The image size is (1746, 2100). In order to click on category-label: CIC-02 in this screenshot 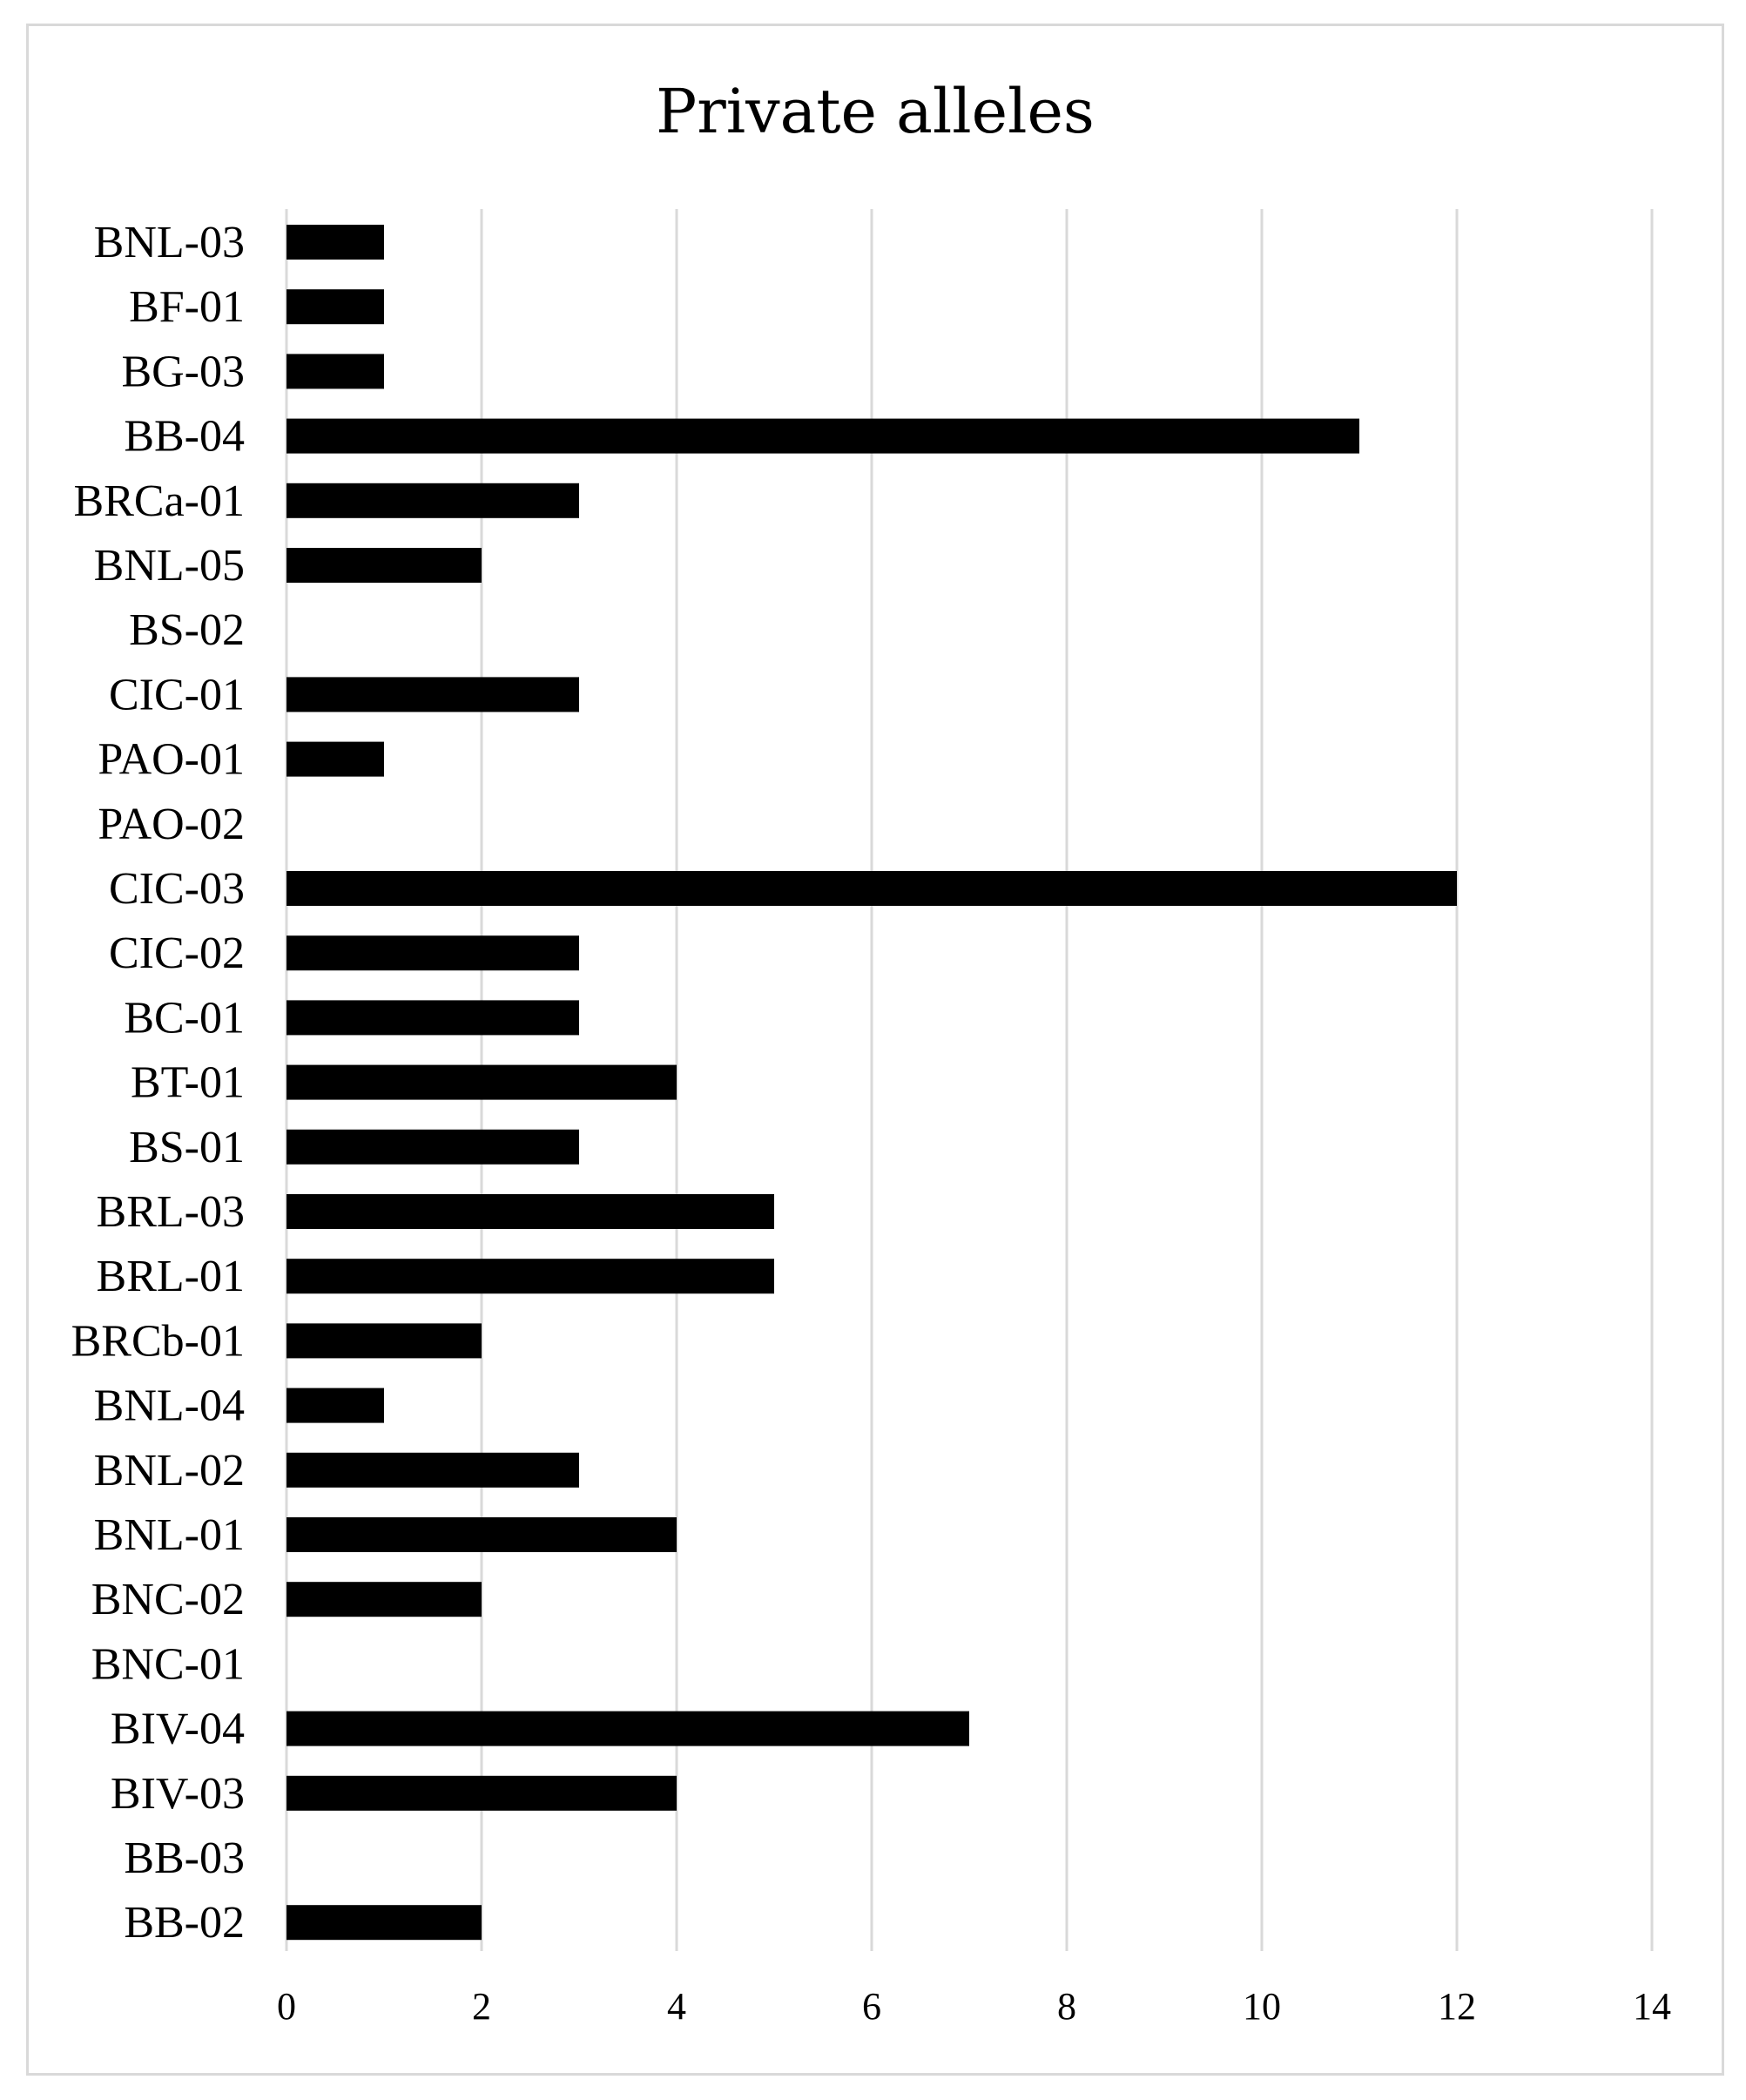, I will do `click(177, 953)`.